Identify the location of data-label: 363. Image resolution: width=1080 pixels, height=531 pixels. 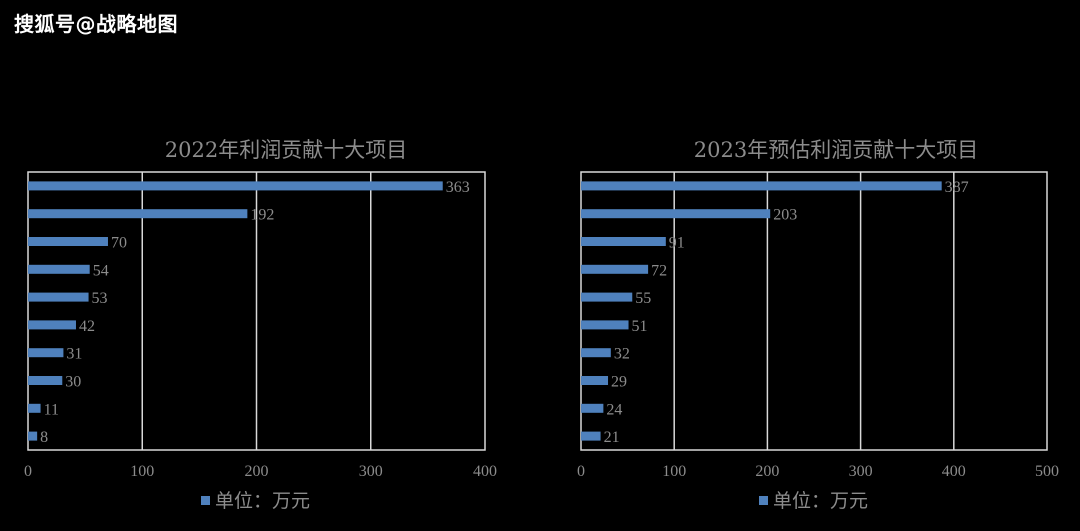
(458, 187).